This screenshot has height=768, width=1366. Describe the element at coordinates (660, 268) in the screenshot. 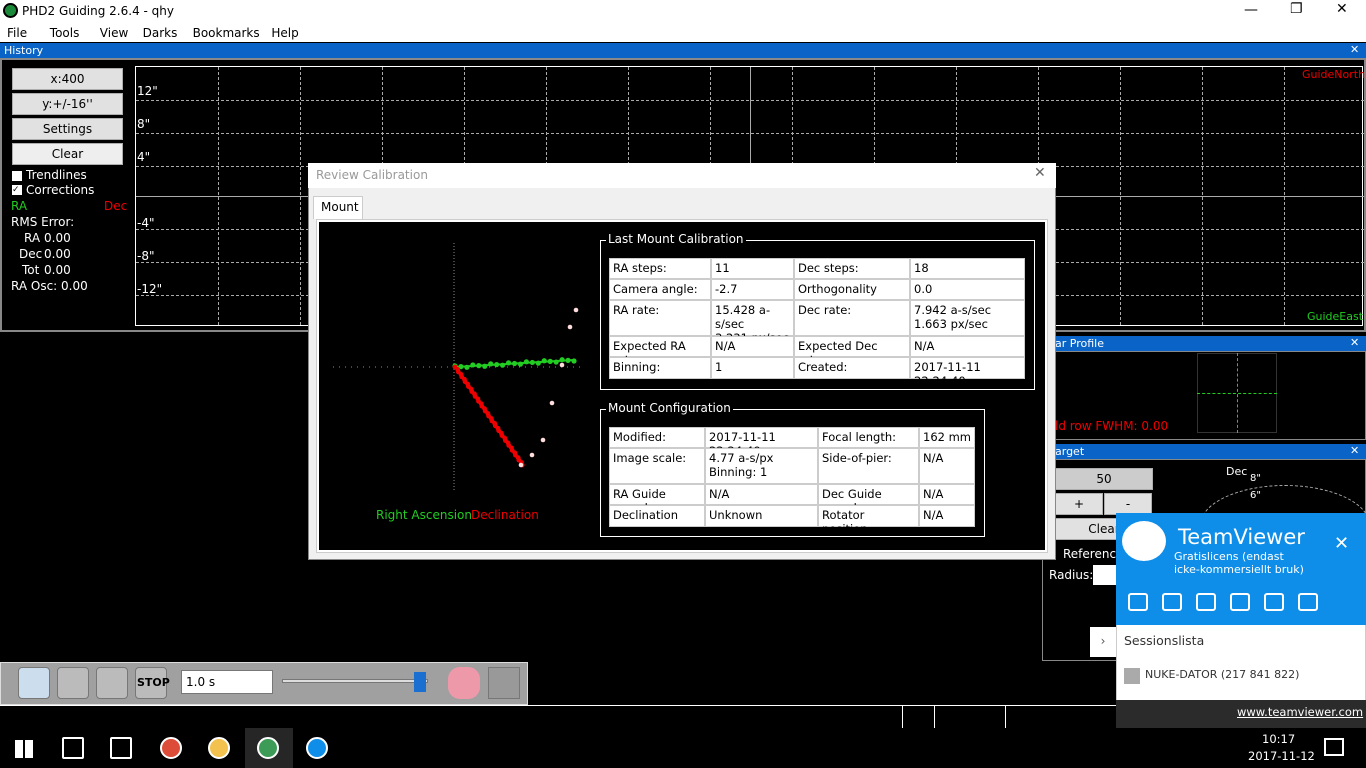

I see `table-cell: RA steps:` at that location.